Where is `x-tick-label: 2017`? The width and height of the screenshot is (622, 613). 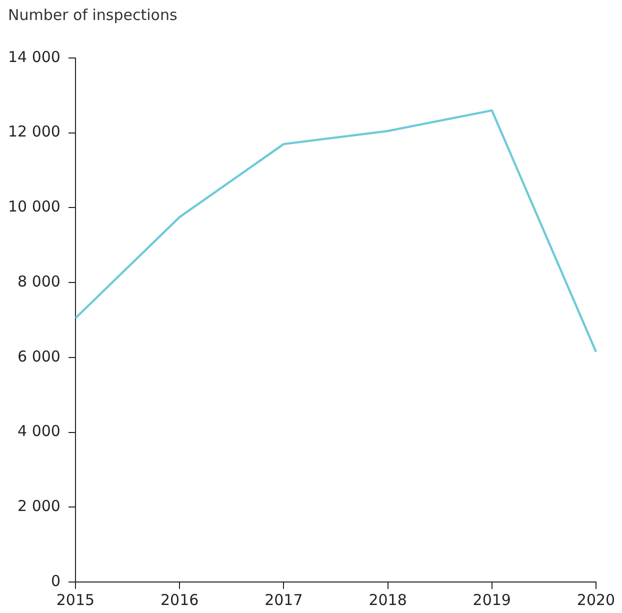 x-tick-label: 2017 is located at coordinates (283, 599).